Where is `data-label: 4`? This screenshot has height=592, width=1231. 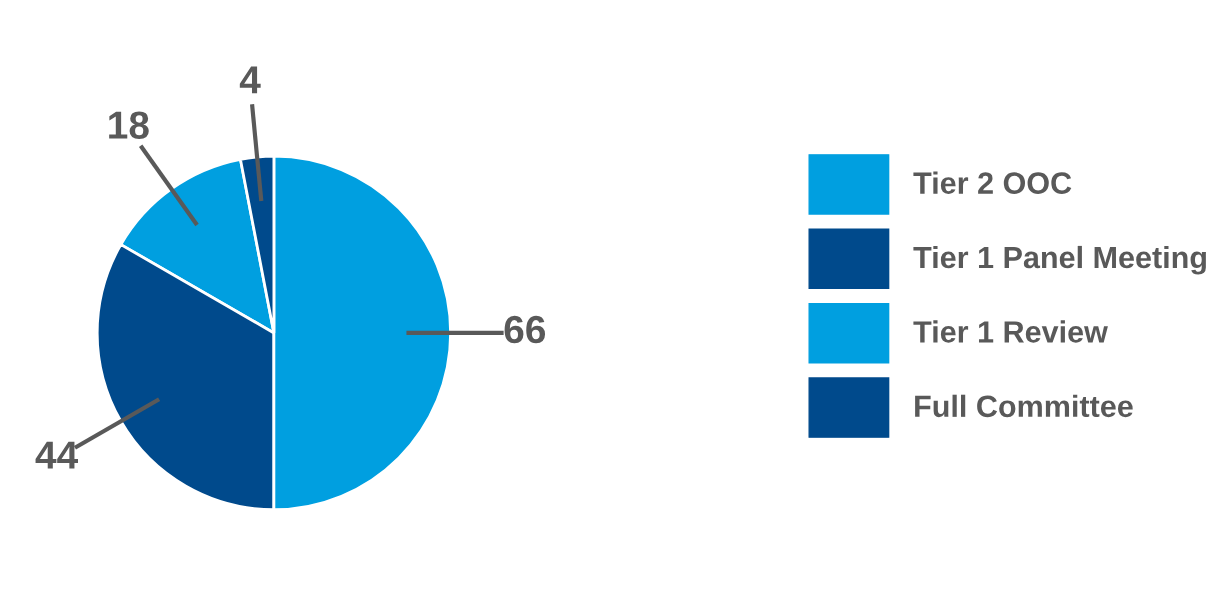 data-label: 4 is located at coordinates (250, 80).